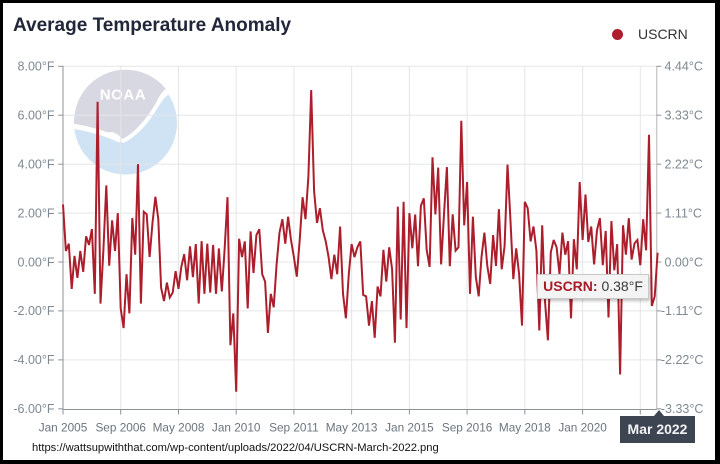 The image size is (720, 464). I want to click on svg-text: -6.00°F, so click(33, 409).